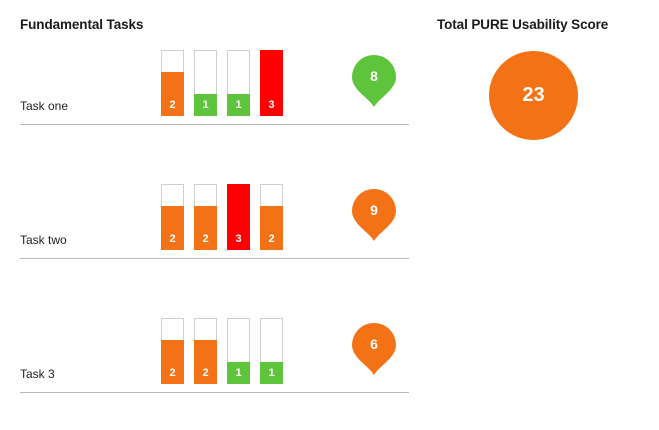 This screenshot has height=430, width=659. I want to click on task-label: Task one, so click(44, 106).